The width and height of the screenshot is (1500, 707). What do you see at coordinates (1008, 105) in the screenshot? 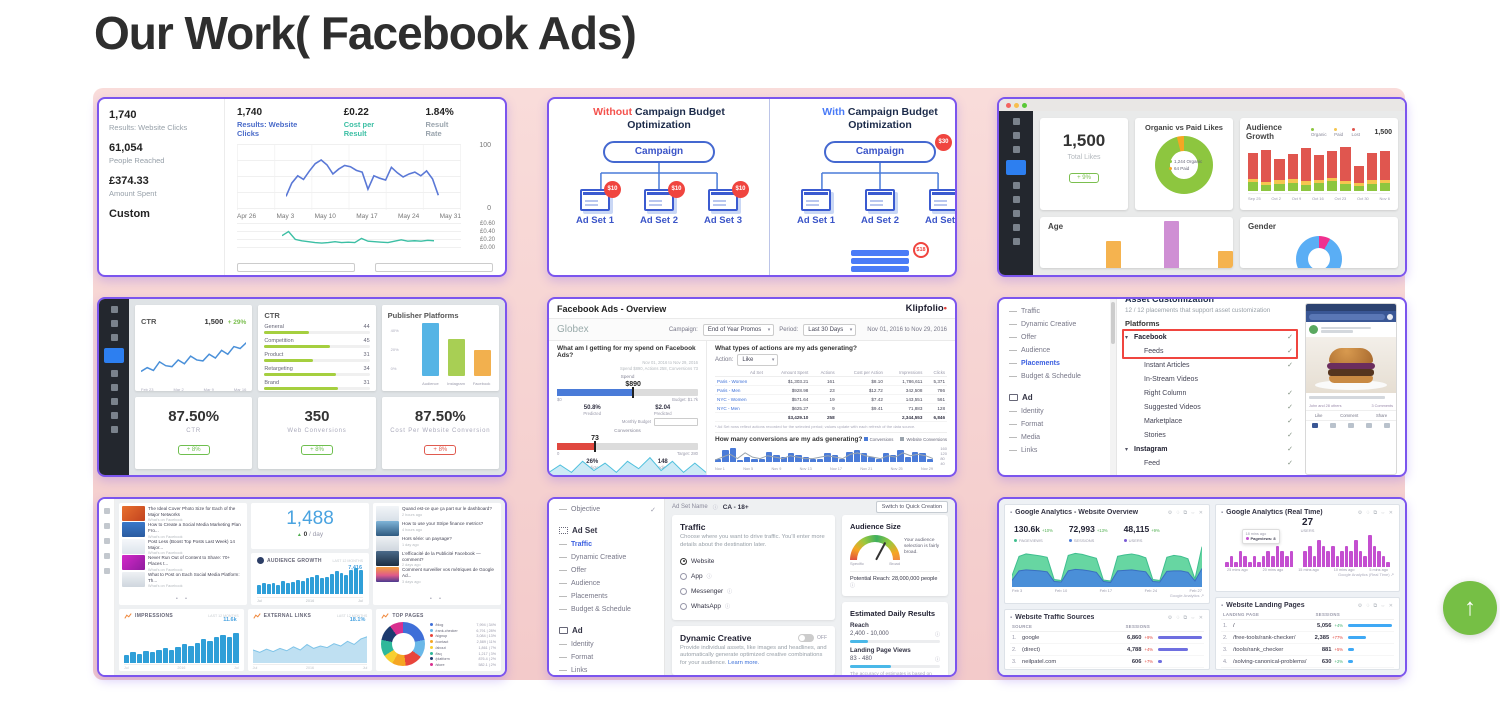
I see `close-window-icon` at bounding box center [1008, 105].